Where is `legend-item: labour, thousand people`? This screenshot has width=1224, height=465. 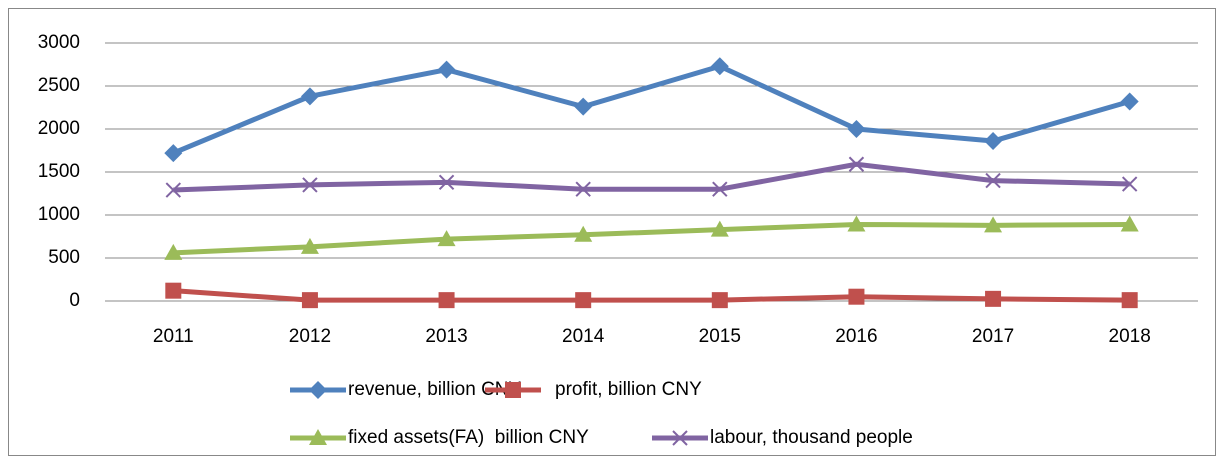 legend-item: labour, thousand people is located at coordinates (782, 437).